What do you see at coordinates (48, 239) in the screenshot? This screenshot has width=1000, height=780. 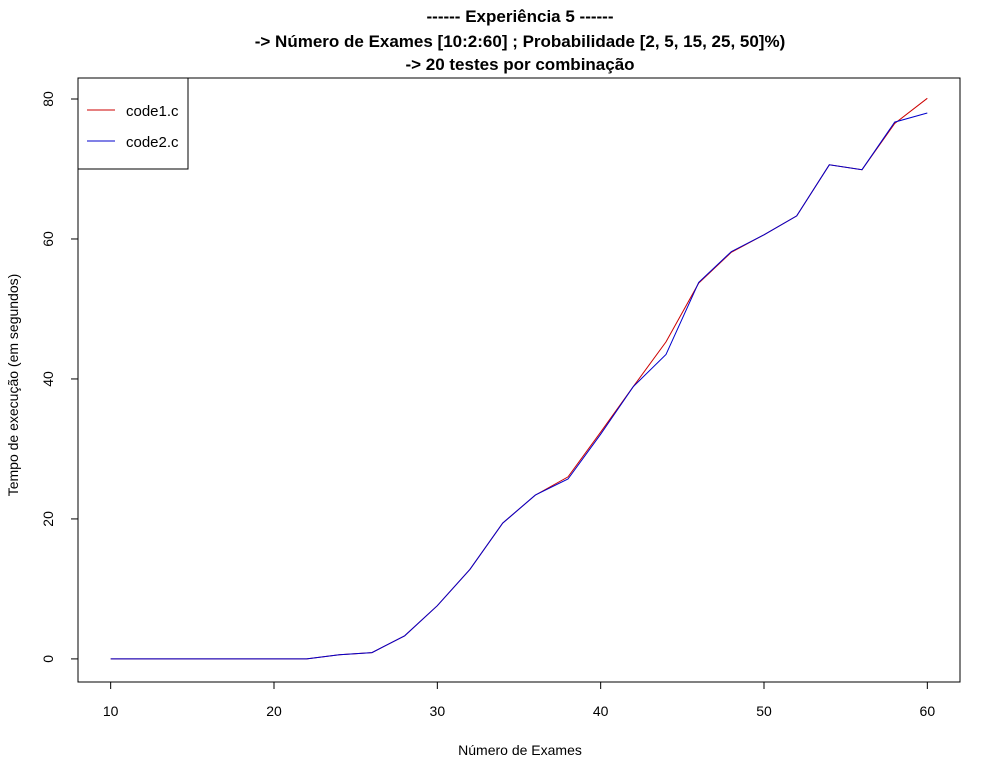 I see `y-tick-label: 60` at bounding box center [48, 239].